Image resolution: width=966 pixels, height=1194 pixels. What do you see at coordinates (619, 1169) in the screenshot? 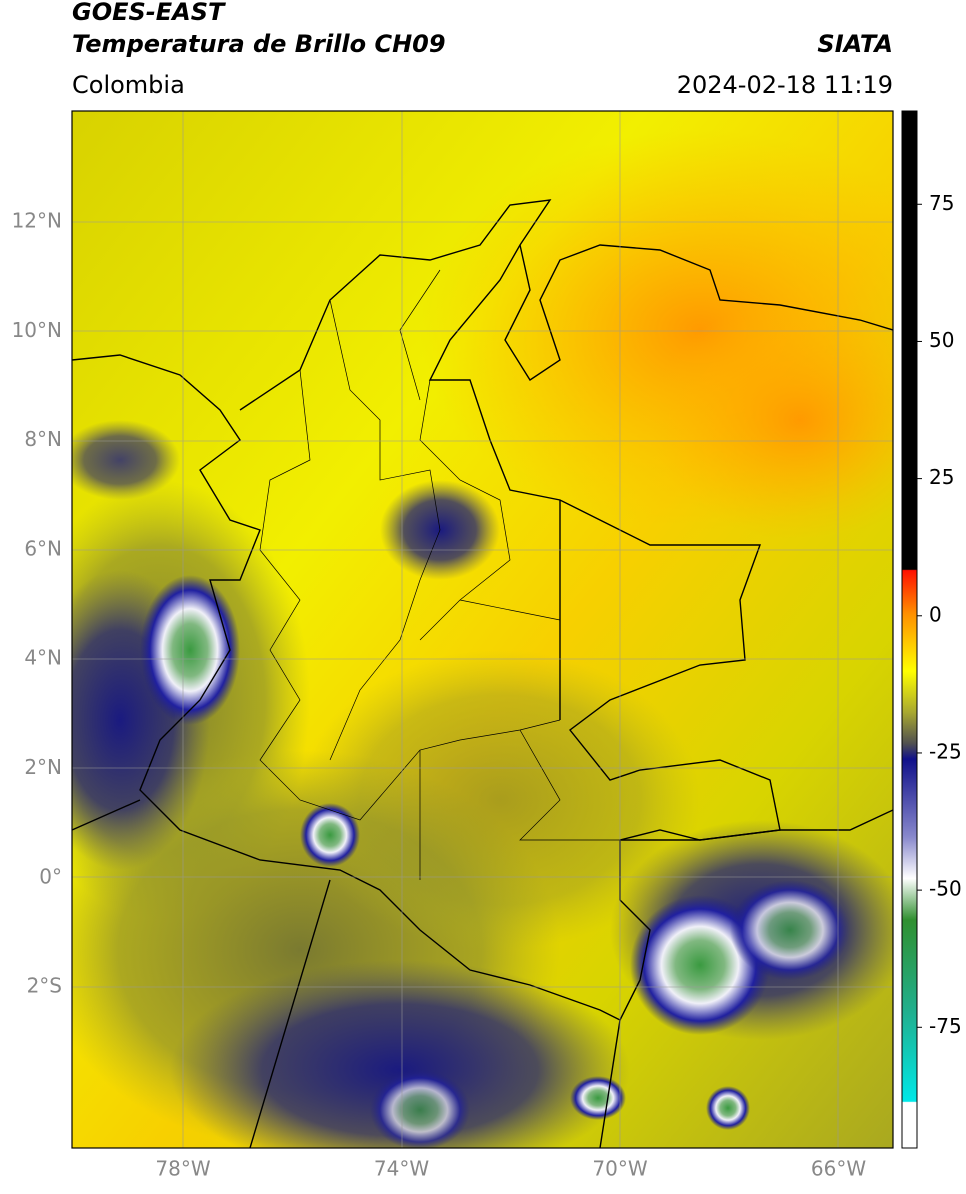
I see `lon-label: 70°W` at bounding box center [619, 1169].